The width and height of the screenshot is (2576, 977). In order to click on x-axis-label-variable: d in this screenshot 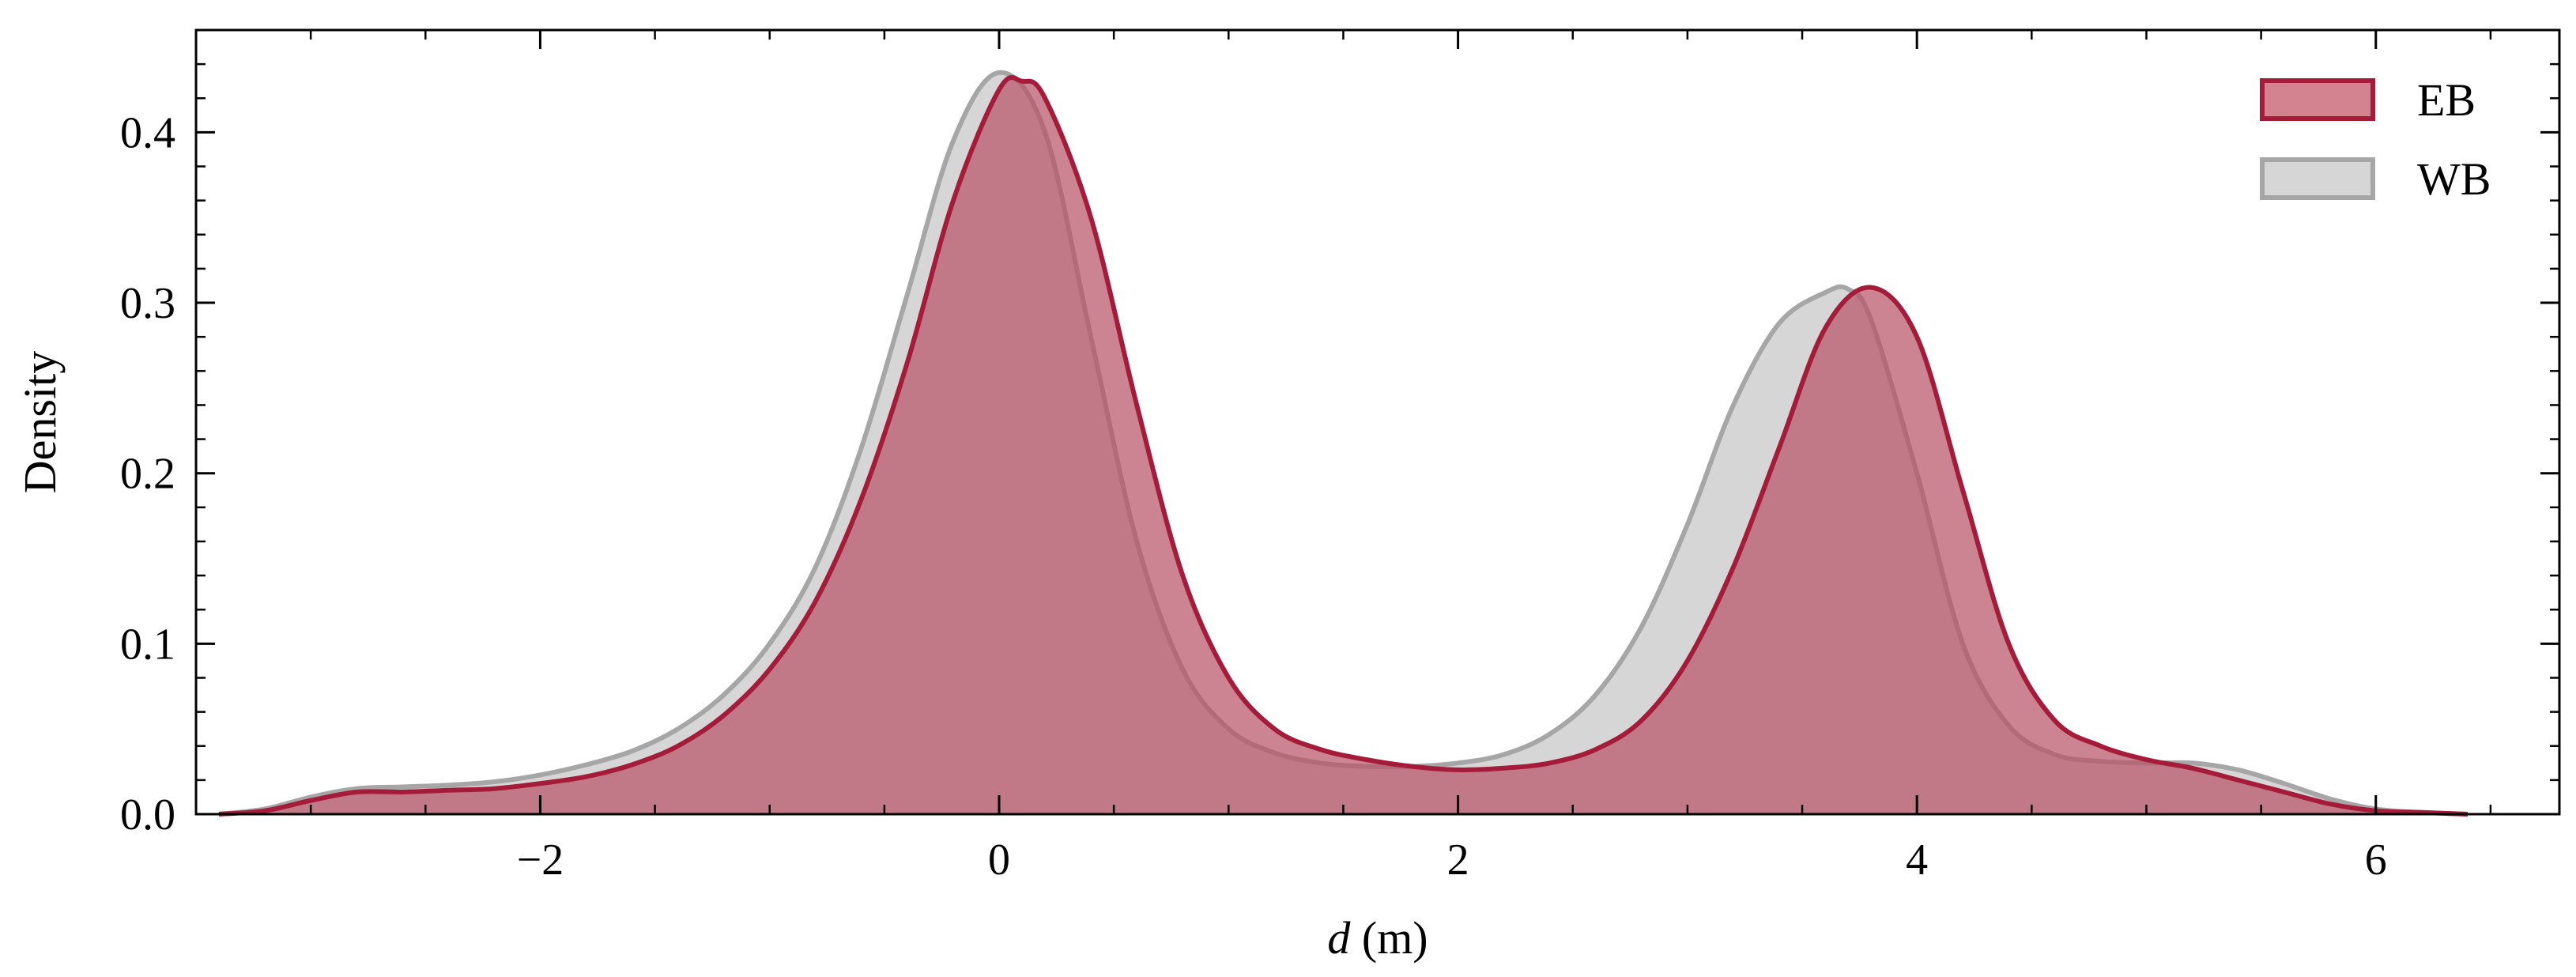, I will do `click(1339, 938)`.